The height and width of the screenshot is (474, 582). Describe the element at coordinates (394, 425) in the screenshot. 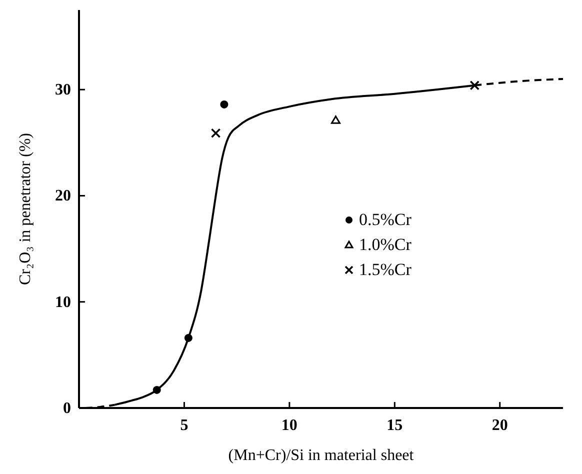

I see `x-tick-label: 15` at that location.